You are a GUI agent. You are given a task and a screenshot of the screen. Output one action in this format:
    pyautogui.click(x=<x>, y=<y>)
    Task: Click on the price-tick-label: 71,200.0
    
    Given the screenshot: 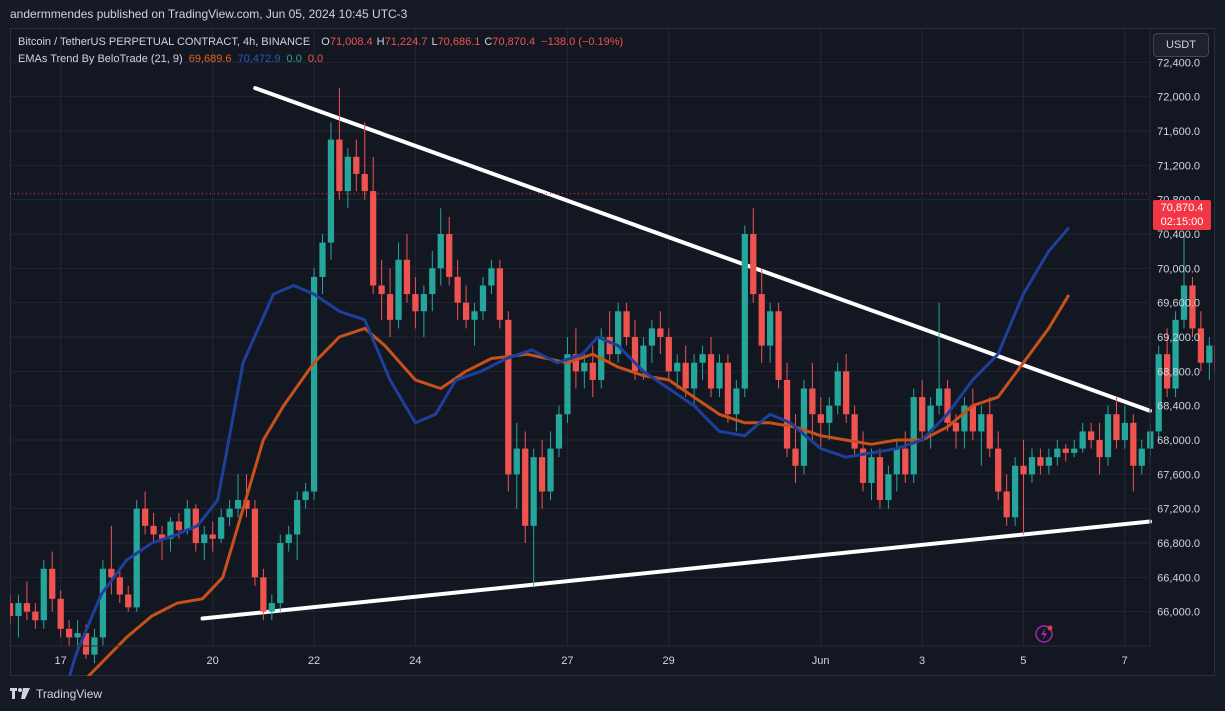 What is the action you would take?
    pyautogui.click(x=1178, y=166)
    